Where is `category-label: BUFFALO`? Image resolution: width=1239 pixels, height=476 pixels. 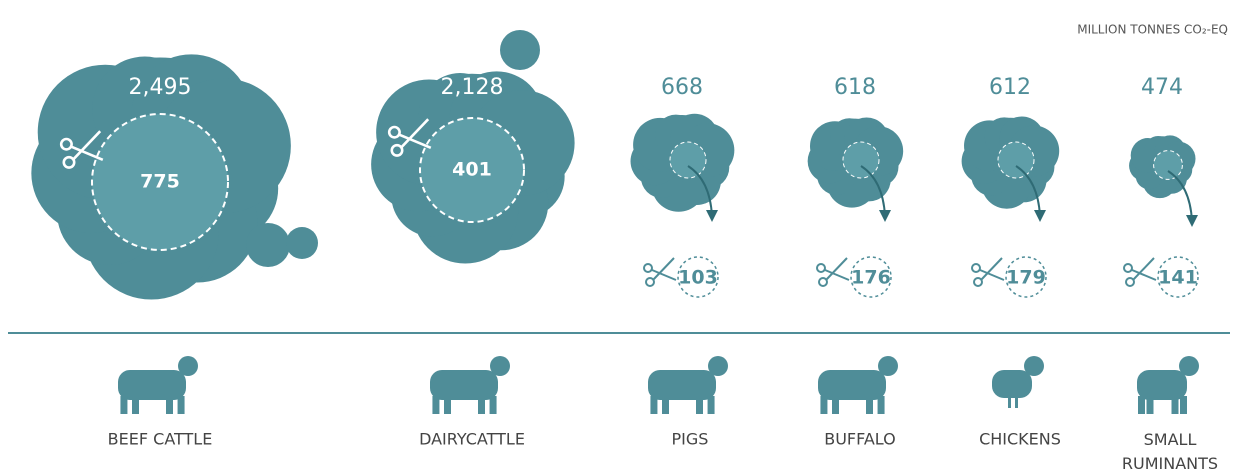
category-label: BUFFALO is located at coordinates (860, 439).